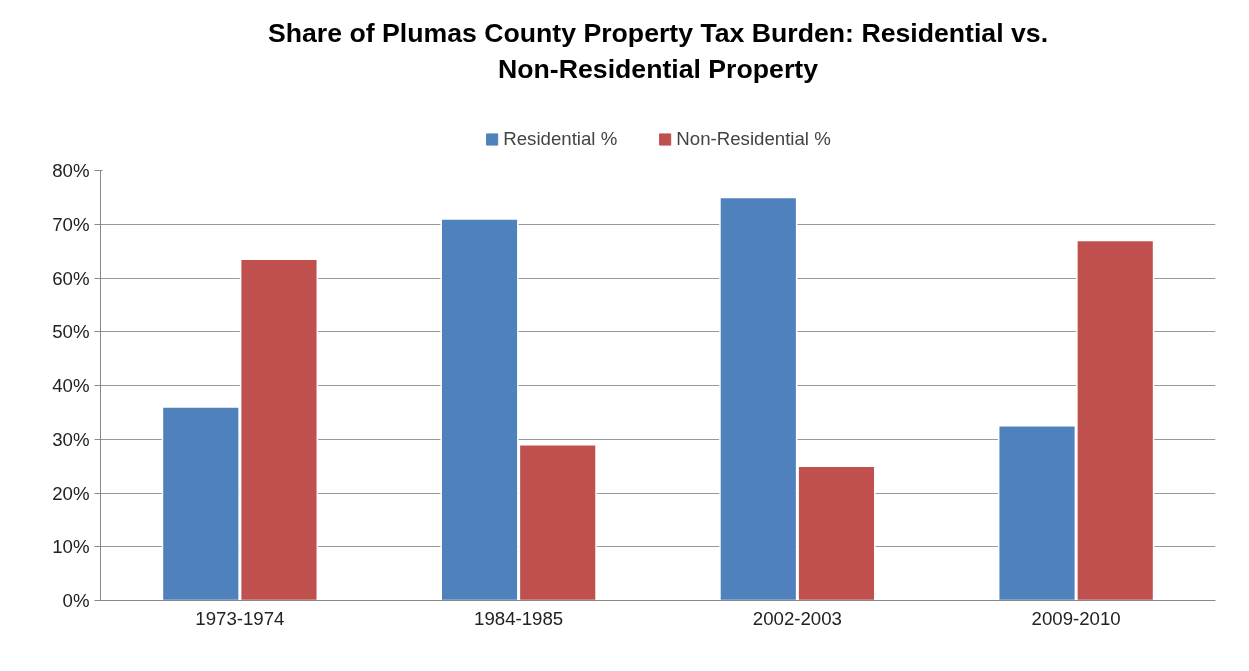 This screenshot has height=671, width=1249. I want to click on y-tick-label: 40%, so click(71, 385).